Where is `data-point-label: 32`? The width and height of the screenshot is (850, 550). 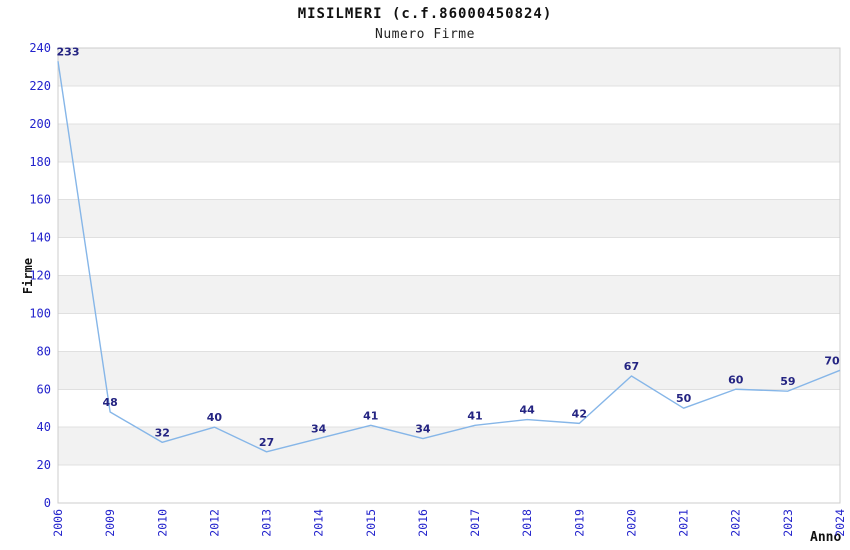 data-point-label: 32 is located at coordinates (162, 432).